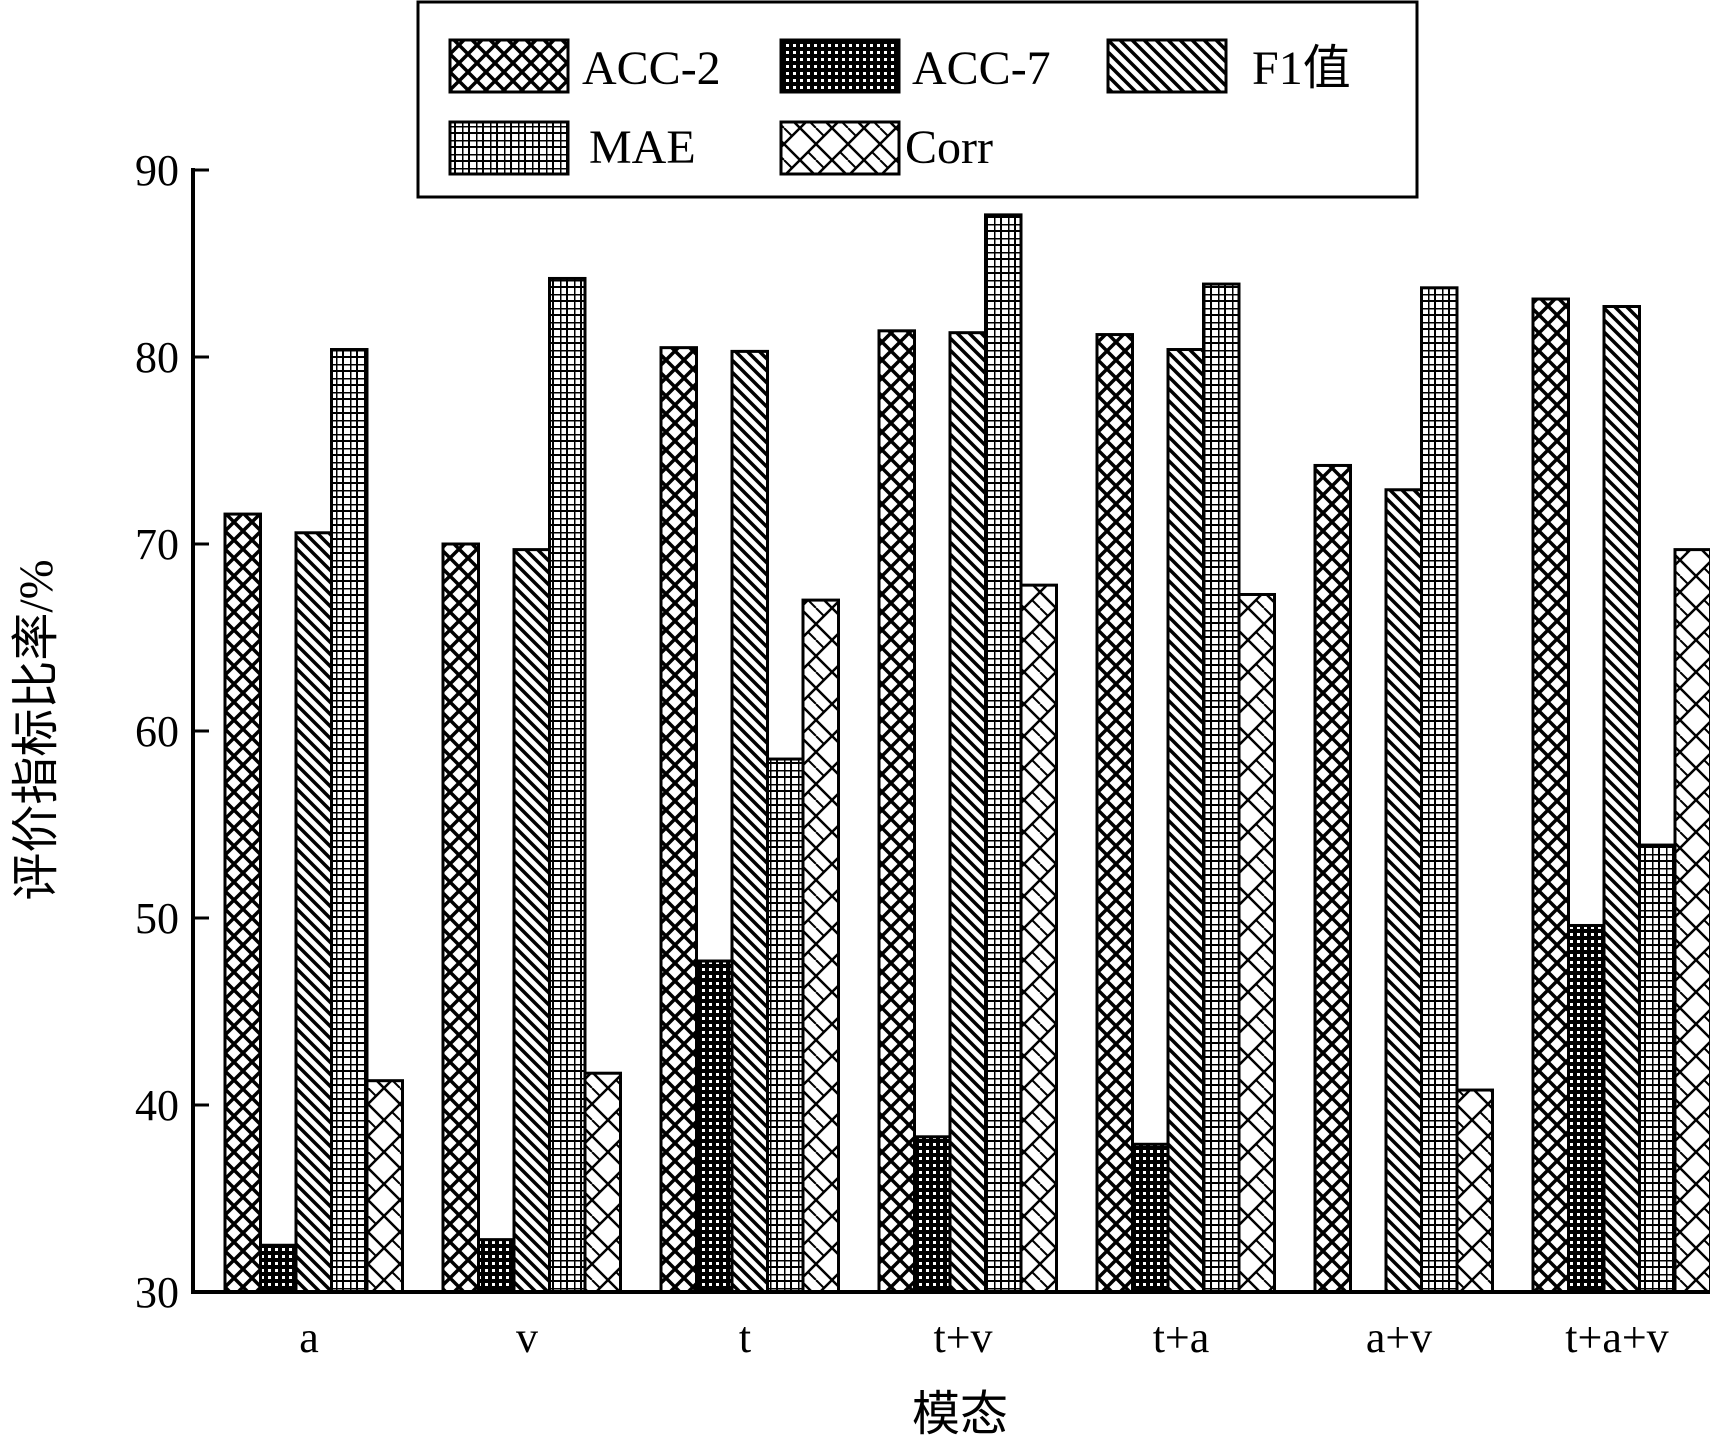 This screenshot has width=1710, height=1448. I want to click on x-tick-label: a, so click(309, 1337).